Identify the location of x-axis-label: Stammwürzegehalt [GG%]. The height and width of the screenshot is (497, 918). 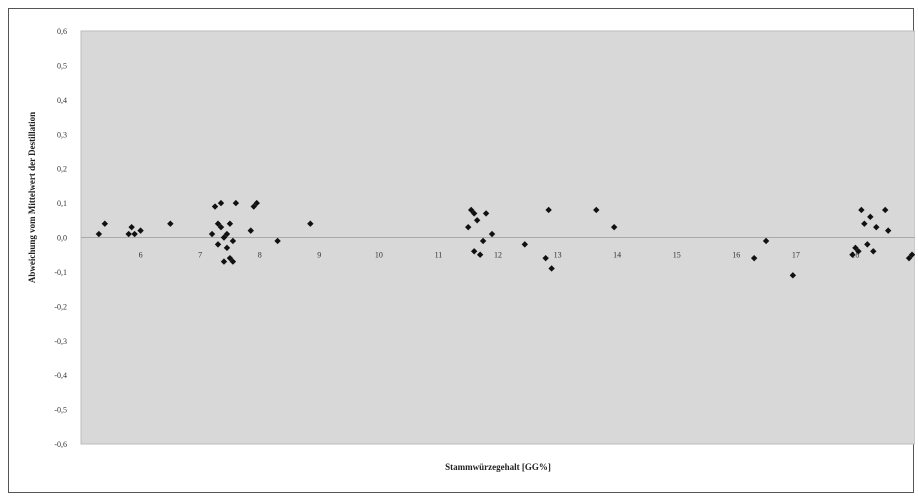
(498, 467).